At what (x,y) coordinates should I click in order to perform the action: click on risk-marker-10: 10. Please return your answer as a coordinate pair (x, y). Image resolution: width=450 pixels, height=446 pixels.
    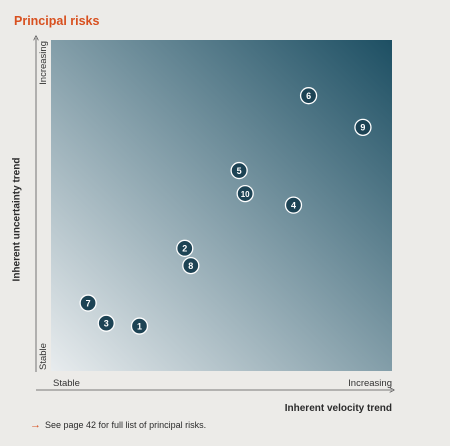
    Looking at the image, I should click on (245, 193).